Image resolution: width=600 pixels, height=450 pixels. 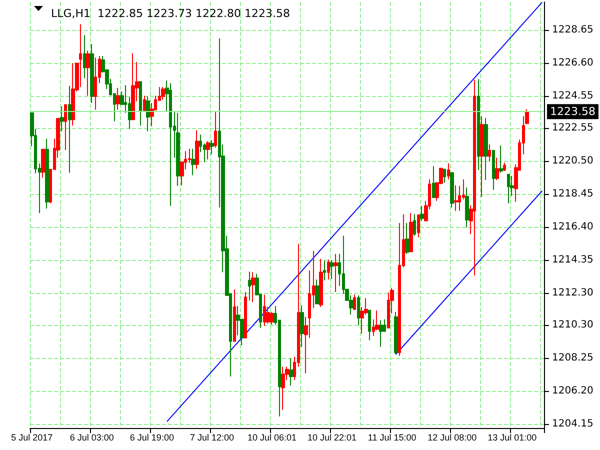 I want to click on x-tick-label: 5 Jul 2017, so click(x=32, y=437).